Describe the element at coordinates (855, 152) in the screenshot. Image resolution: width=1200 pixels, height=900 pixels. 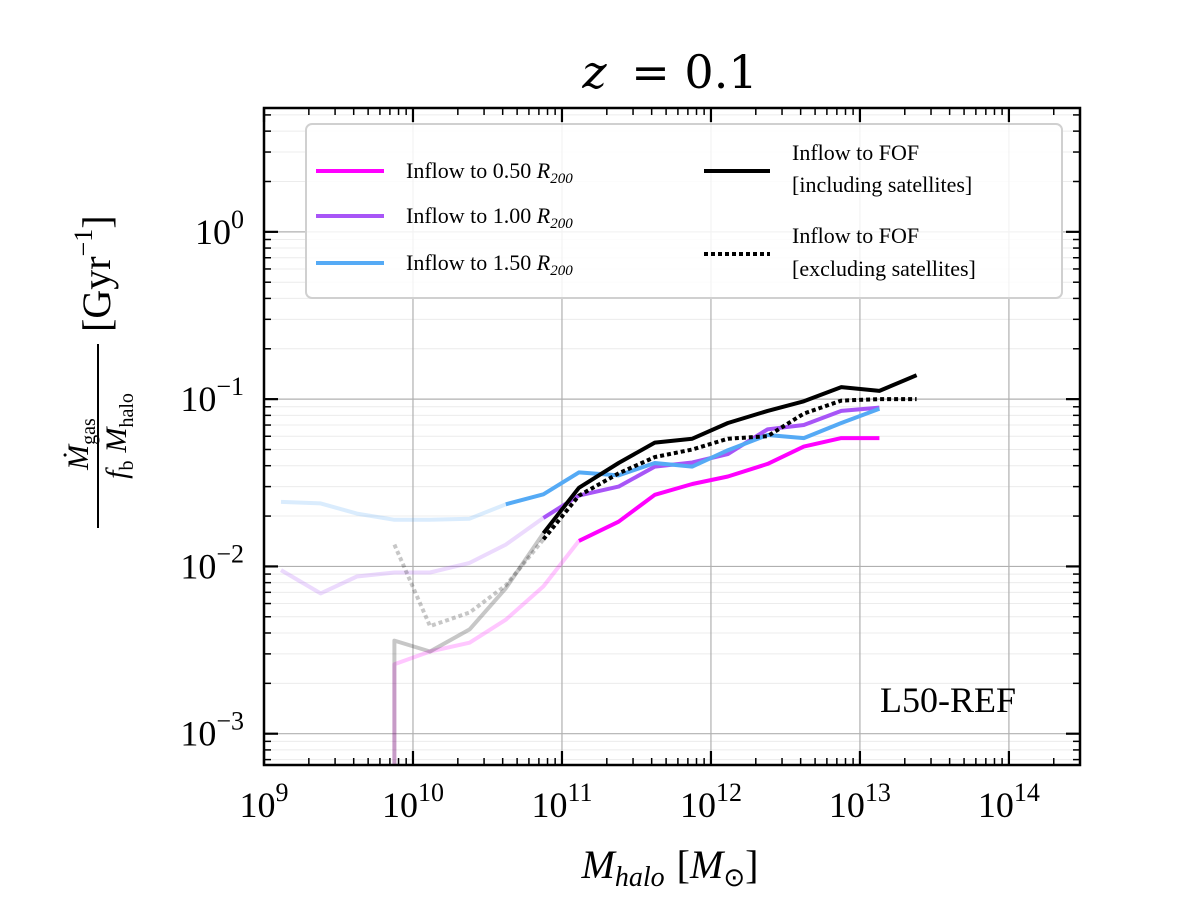
I see `legend-label-fof-incl-line1: Inflow to FOF` at that location.